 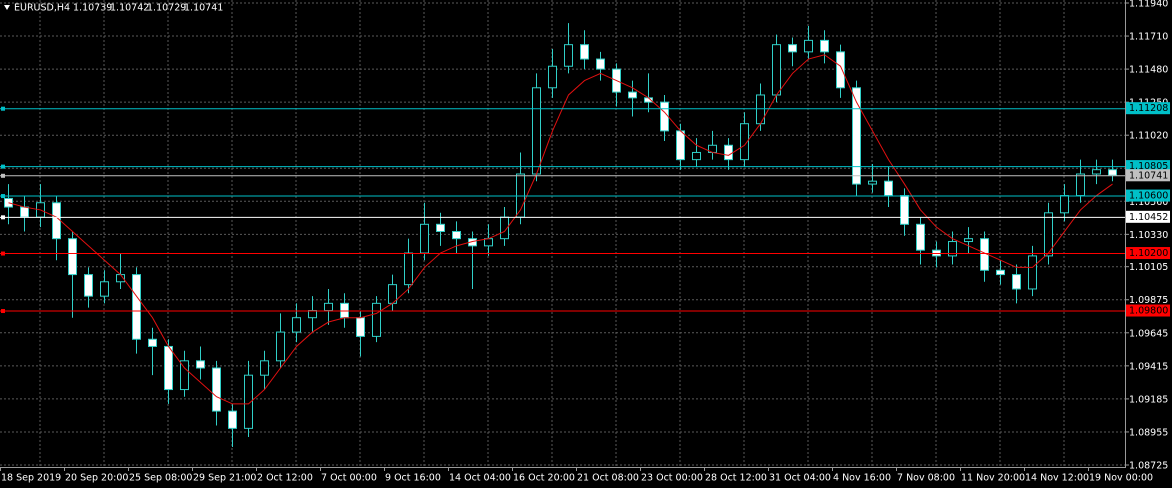 What do you see at coordinates (608, 478) in the screenshot?
I see `x-tick-label: 21 Oct 08:00` at bounding box center [608, 478].